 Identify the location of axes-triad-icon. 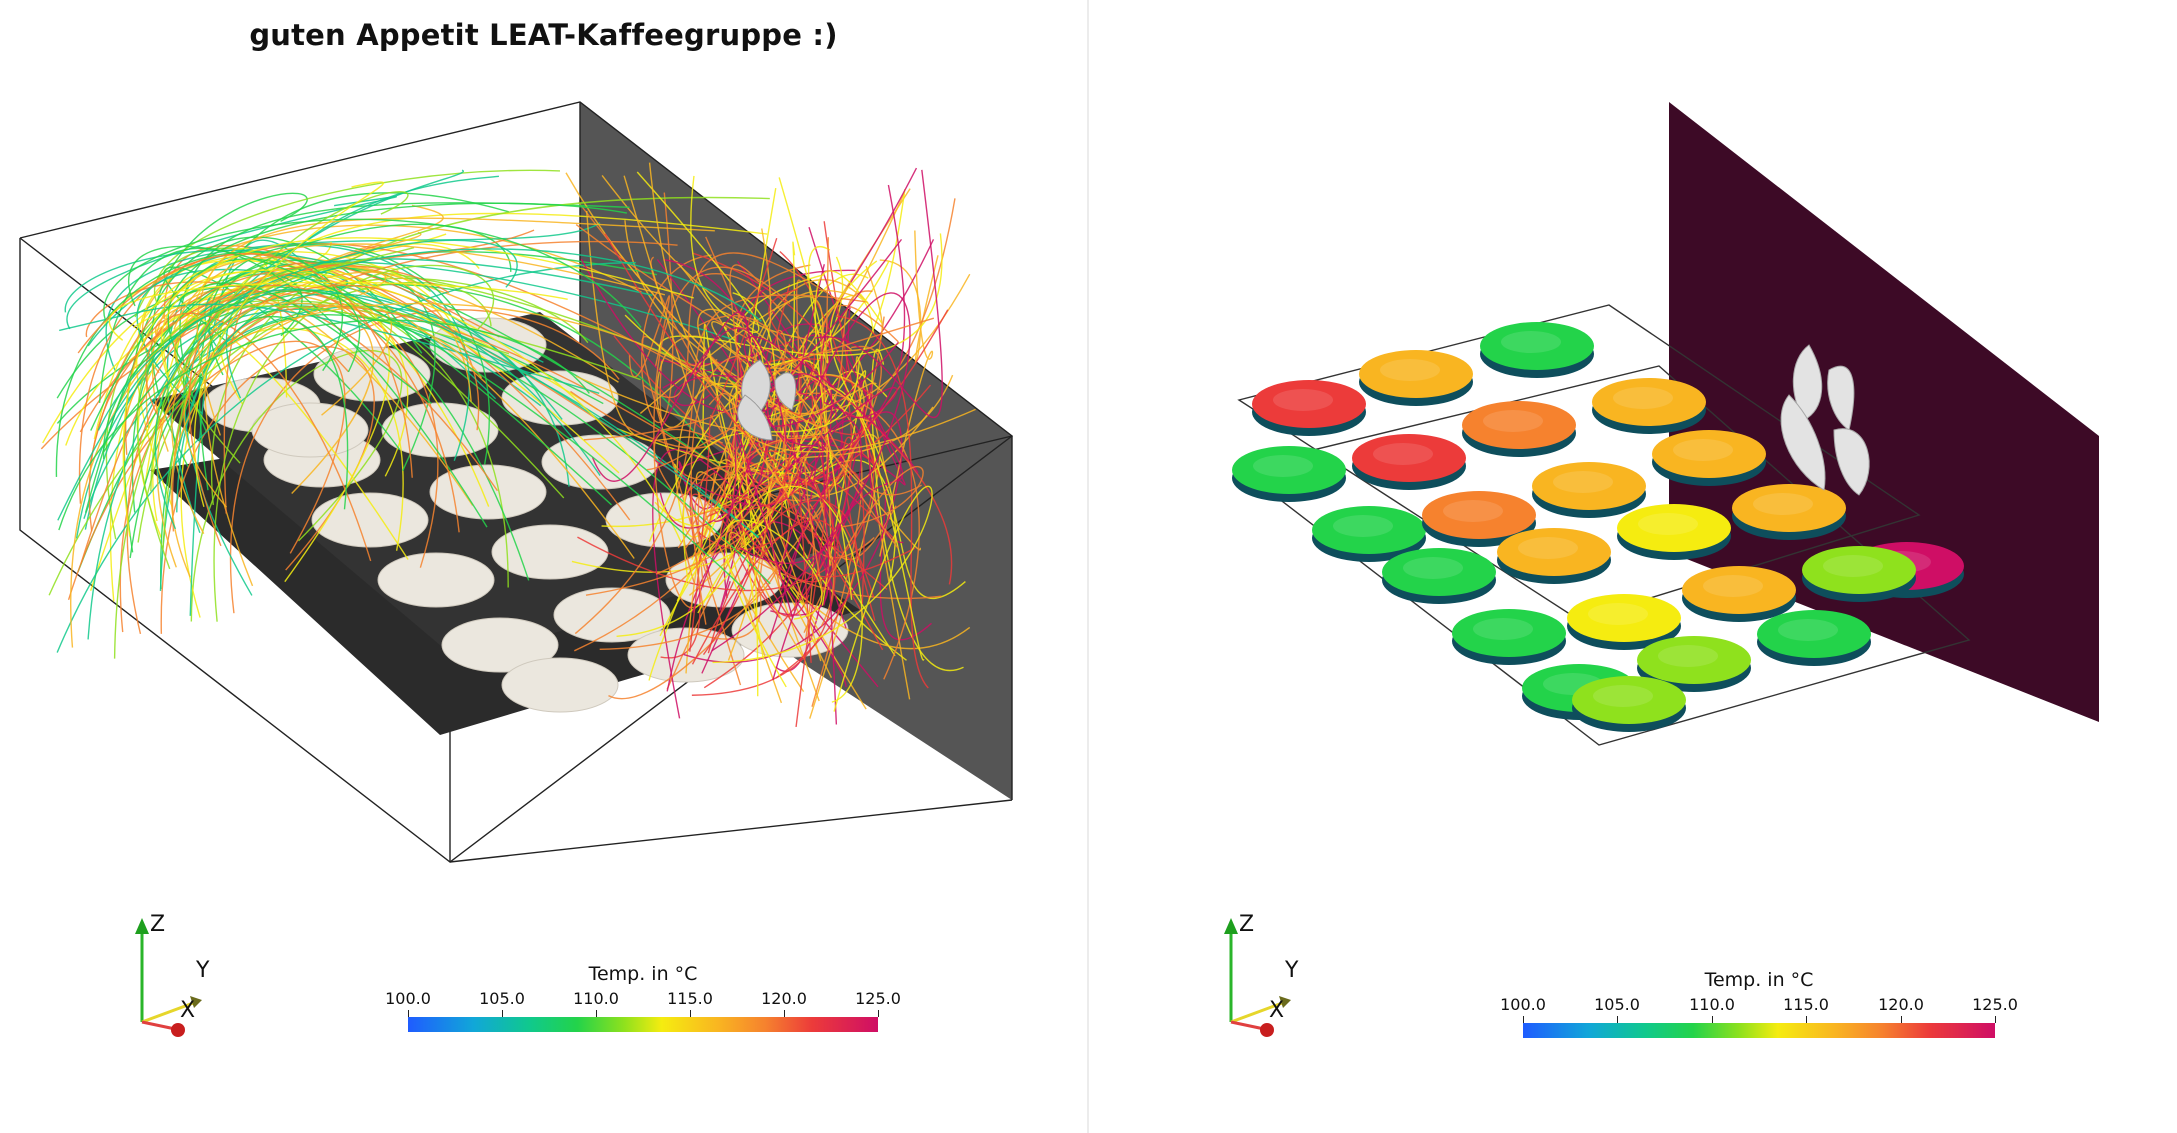
(1257, 977).